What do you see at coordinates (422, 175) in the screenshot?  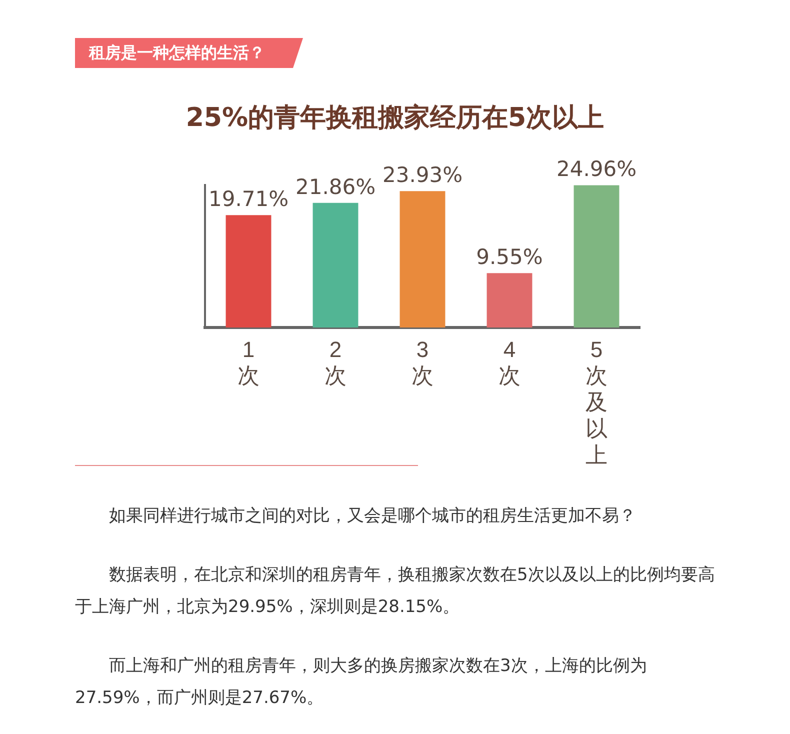 I see `data-label: 23.93%` at bounding box center [422, 175].